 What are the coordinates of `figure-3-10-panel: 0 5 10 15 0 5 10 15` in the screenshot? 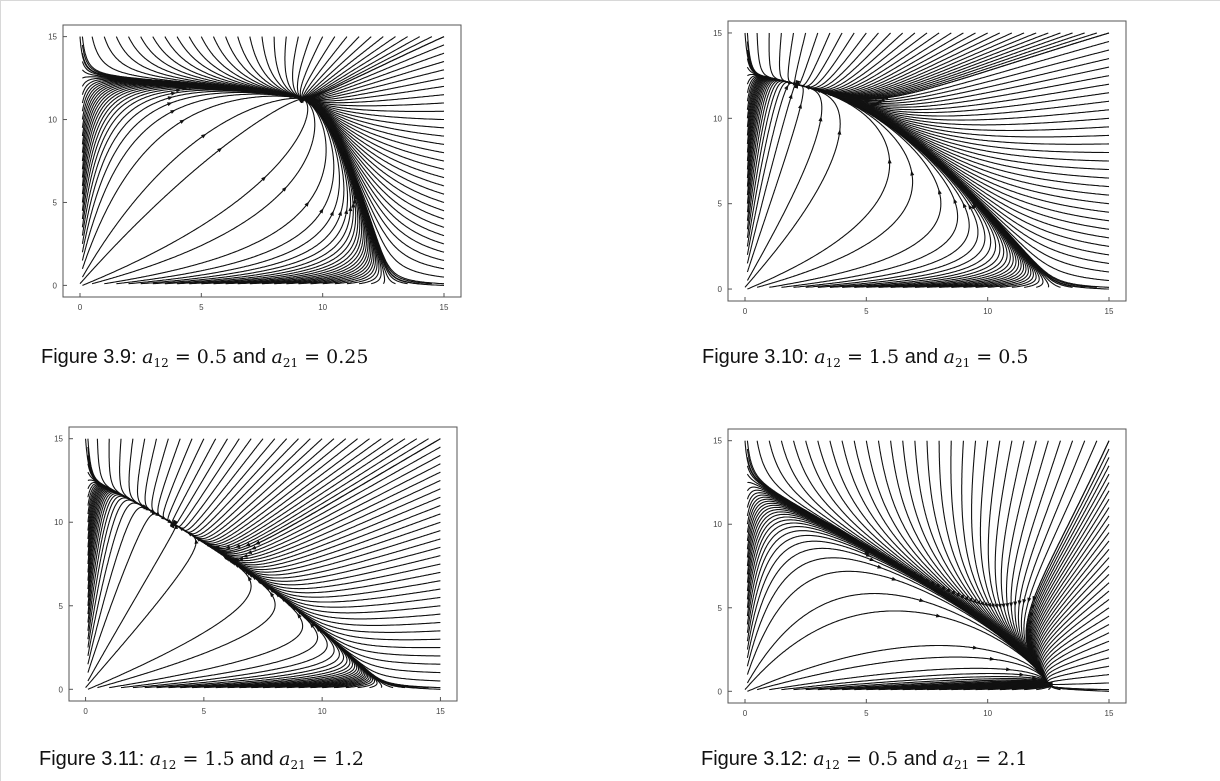 It's located at (921, 171).